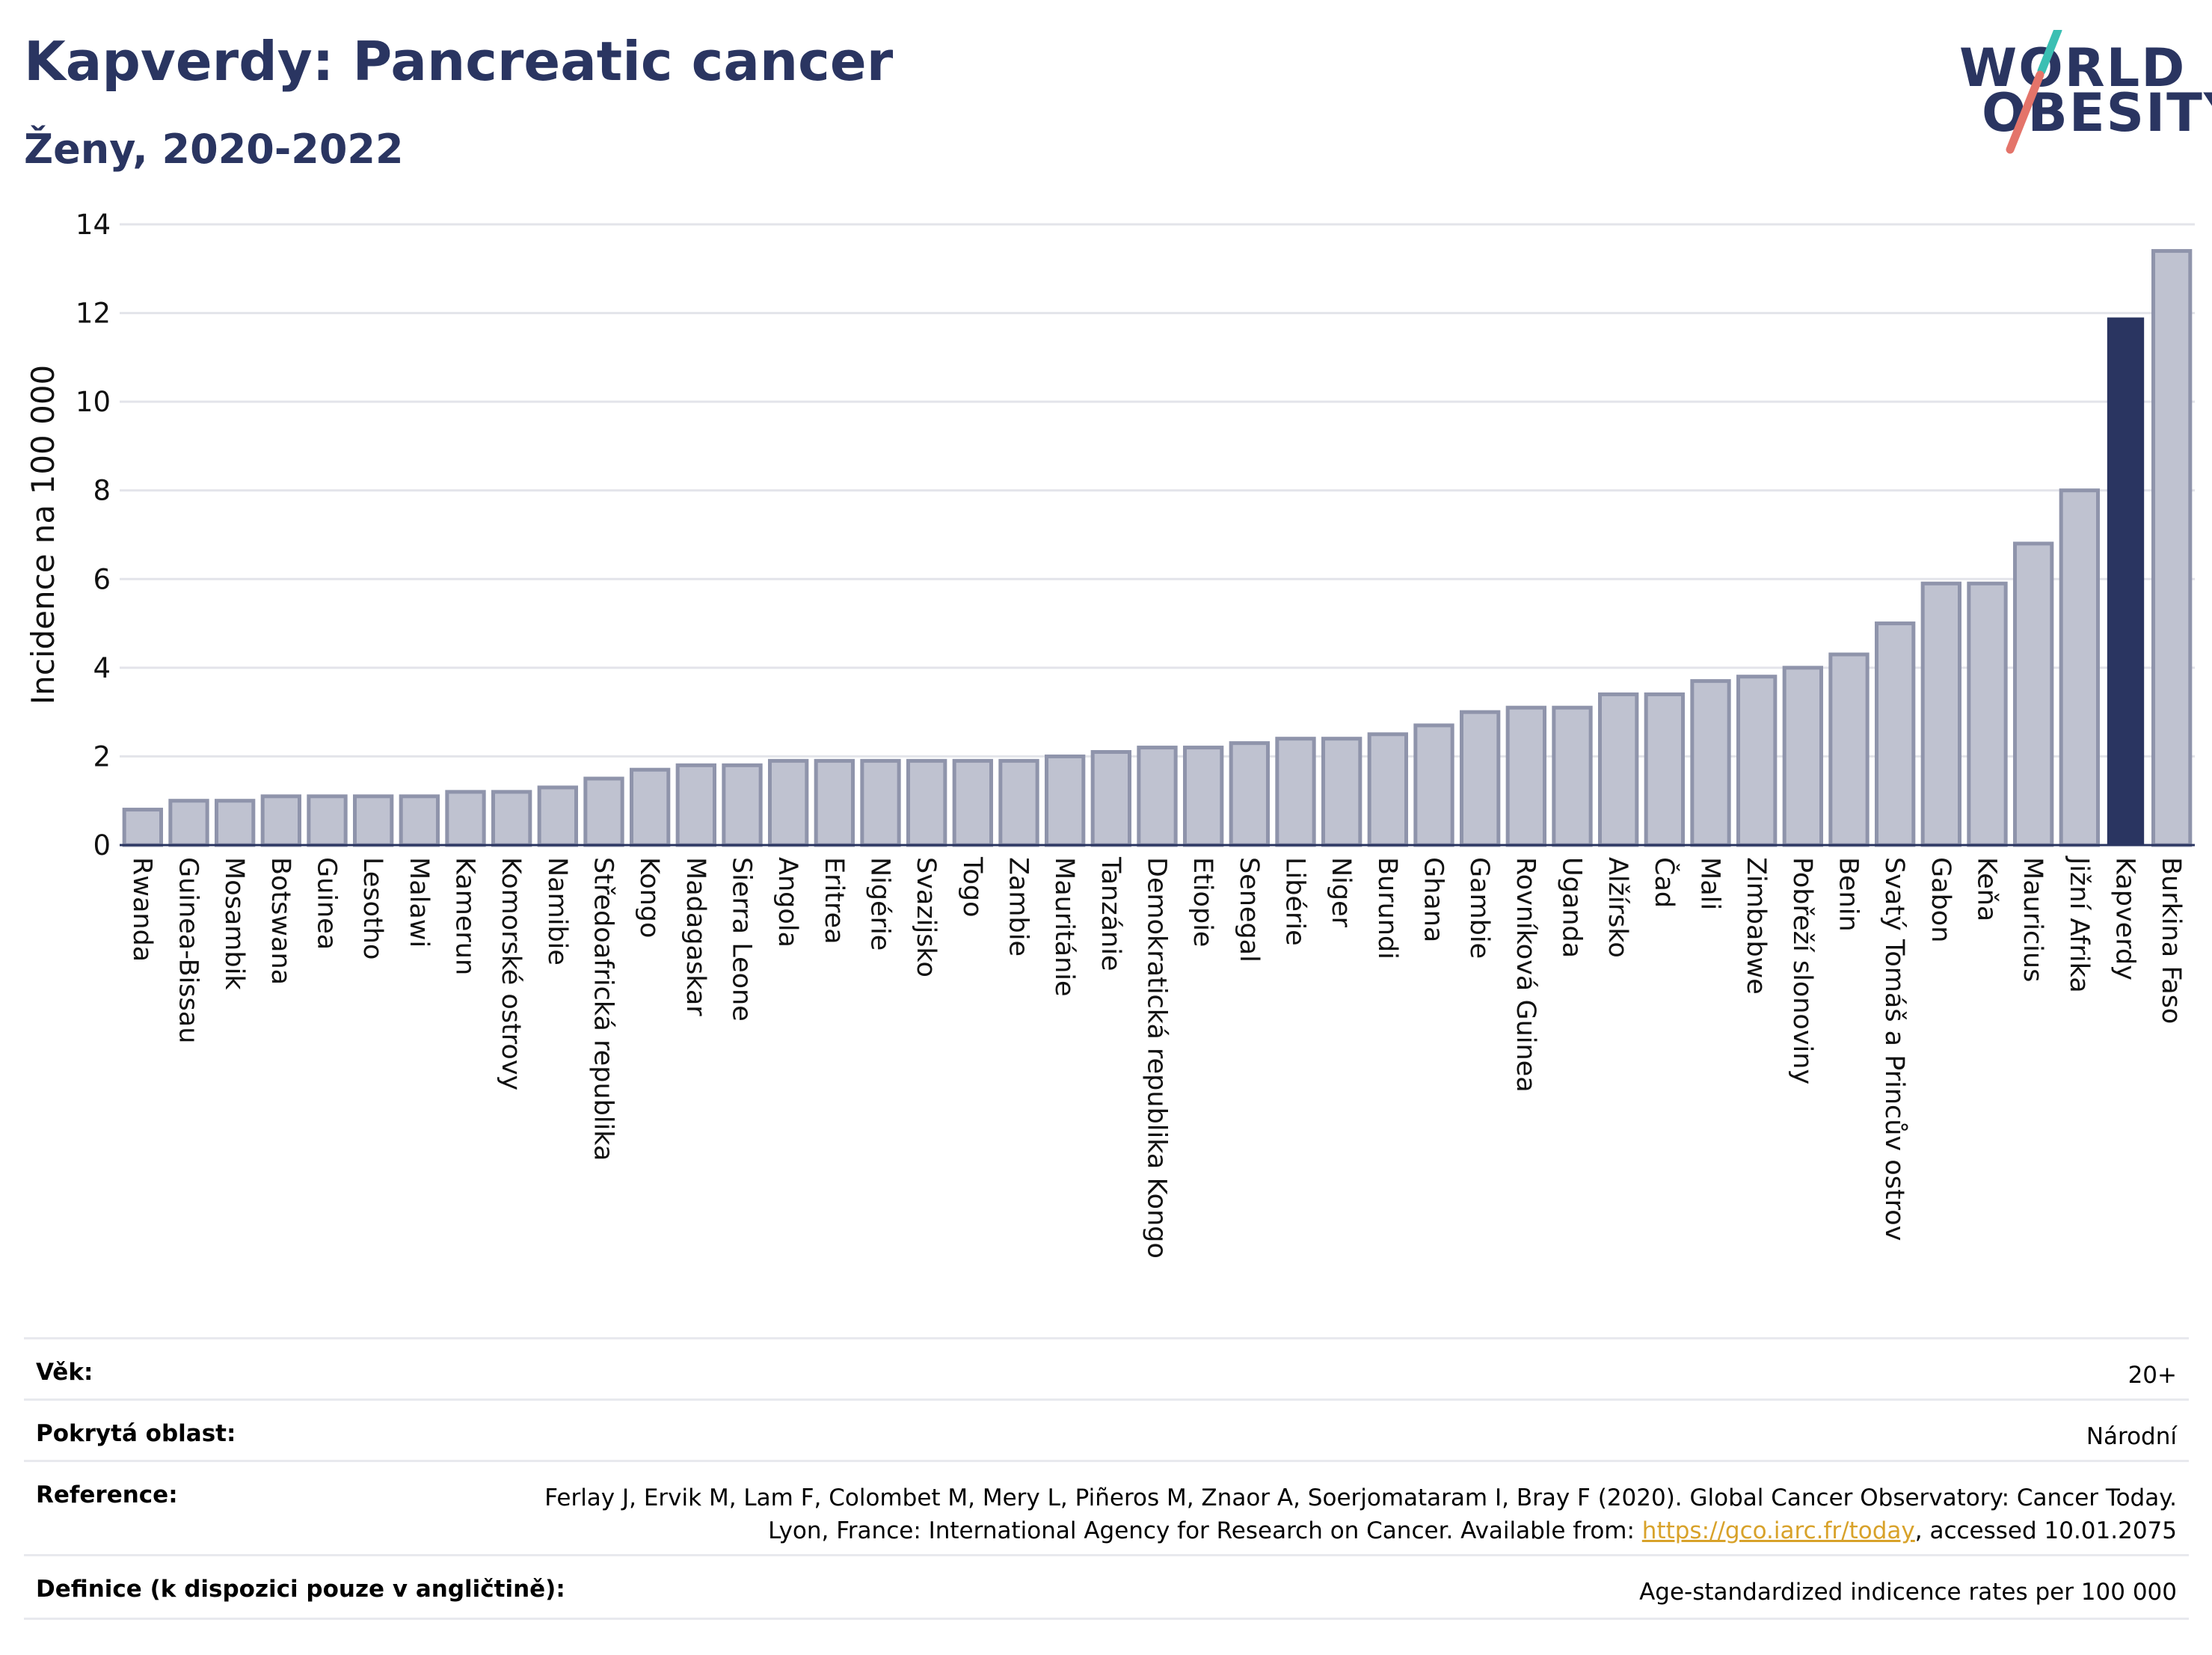  Describe the element at coordinates (2080, 667) in the screenshot. I see `bar-ji-n-afrika` at that location.